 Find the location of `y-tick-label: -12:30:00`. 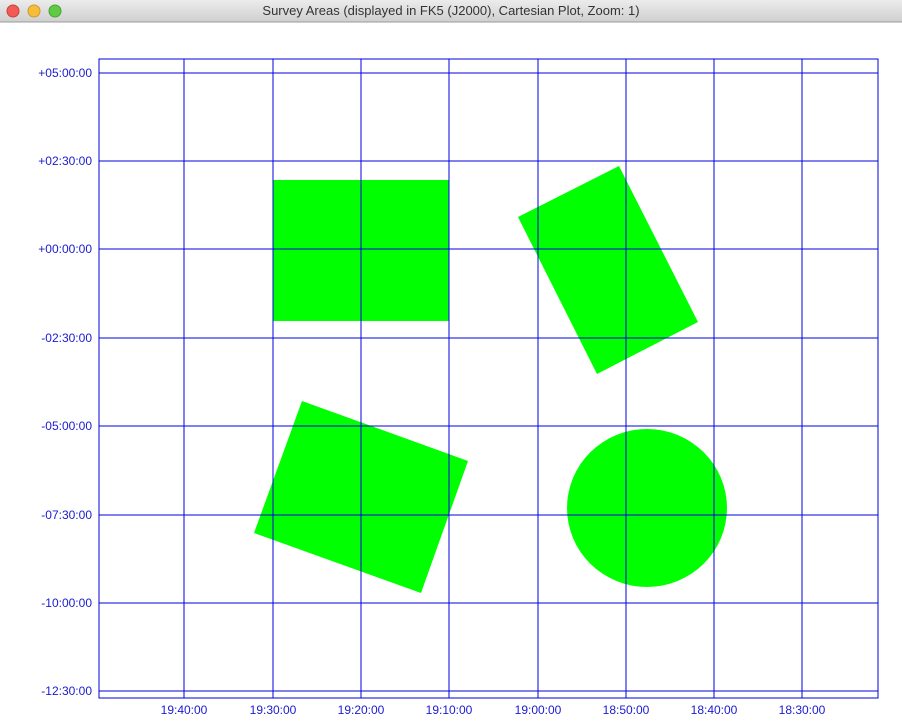

y-tick-label: -12:30:00 is located at coordinates (66, 691).